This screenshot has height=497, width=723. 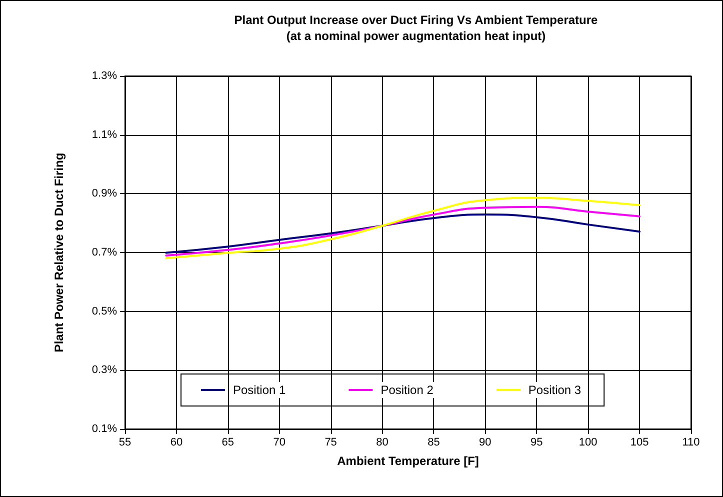 What do you see at coordinates (691, 442) in the screenshot?
I see `x-tick-label: 110` at bounding box center [691, 442].